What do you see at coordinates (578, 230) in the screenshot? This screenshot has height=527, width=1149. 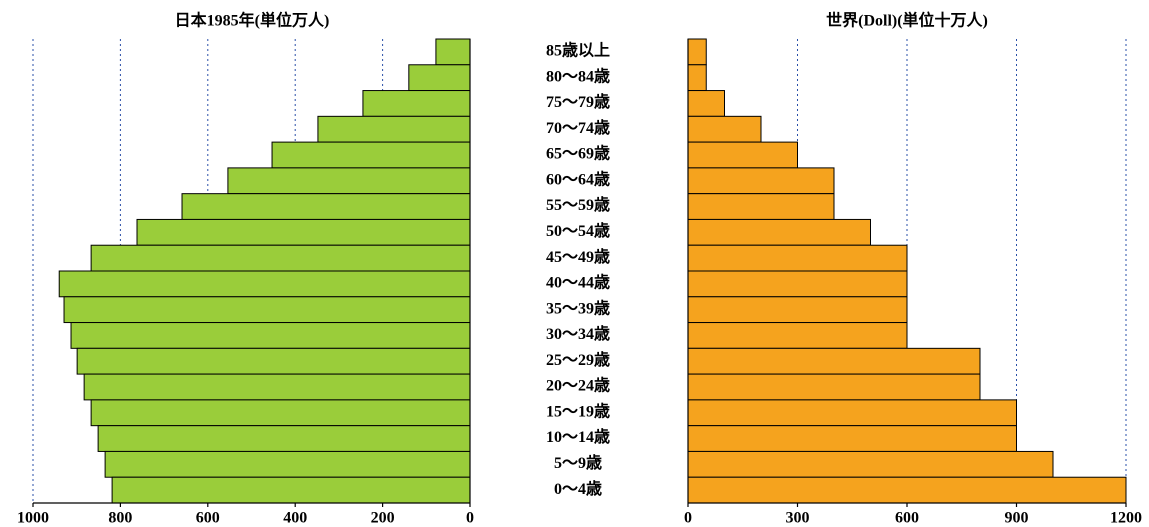 I see `category-label: 50〜54歳` at bounding box center [578, 230].